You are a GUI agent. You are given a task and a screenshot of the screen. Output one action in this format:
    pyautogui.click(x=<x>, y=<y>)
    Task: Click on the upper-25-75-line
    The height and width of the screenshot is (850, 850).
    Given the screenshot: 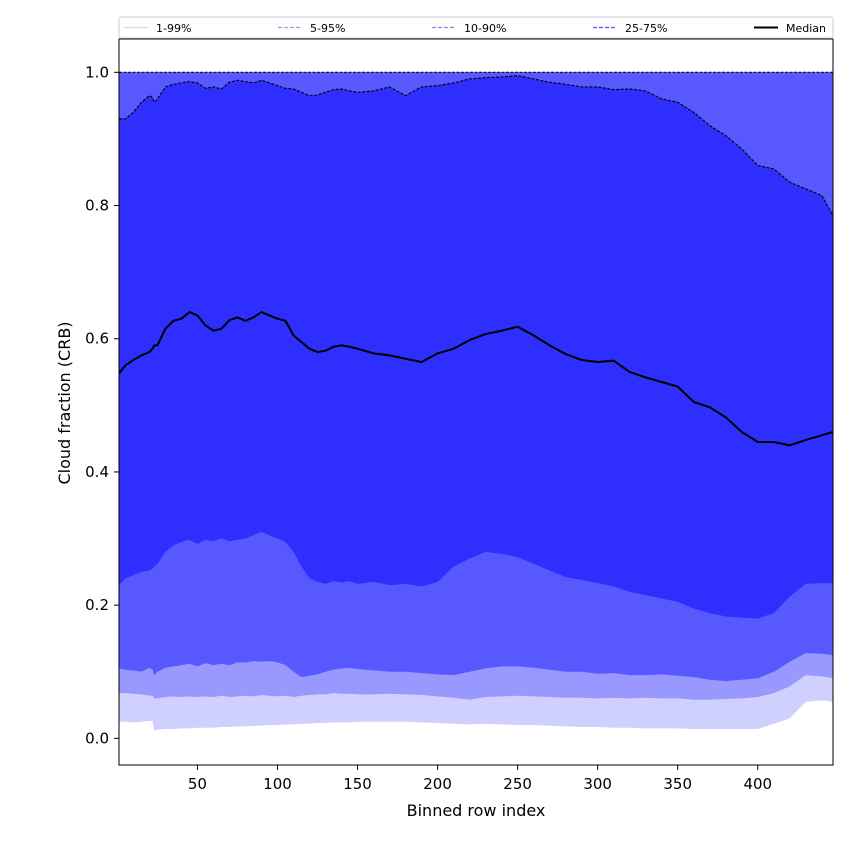 What is the action you would take?
    pyautogui.click(x=476, y=145)
    